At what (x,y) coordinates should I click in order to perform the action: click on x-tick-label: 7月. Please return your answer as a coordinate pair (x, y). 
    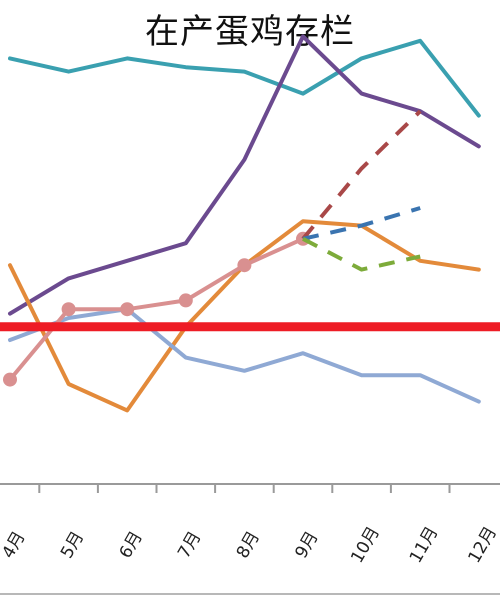
    Looking at the image, I should click on (189, 545).